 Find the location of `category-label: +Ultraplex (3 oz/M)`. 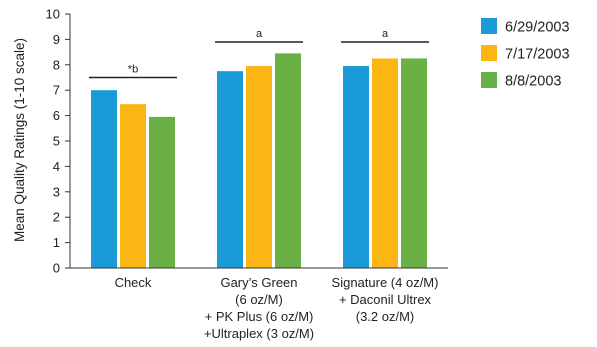

category-label: +Ultraplex (3 oz/M) is located at coordinates (259, 333).